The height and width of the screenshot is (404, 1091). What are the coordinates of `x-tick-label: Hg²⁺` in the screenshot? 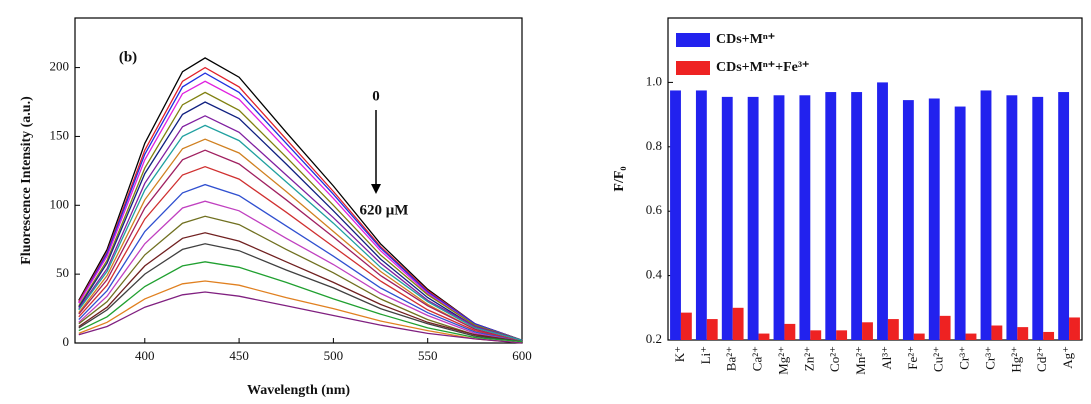 It's located at (1015, 359).